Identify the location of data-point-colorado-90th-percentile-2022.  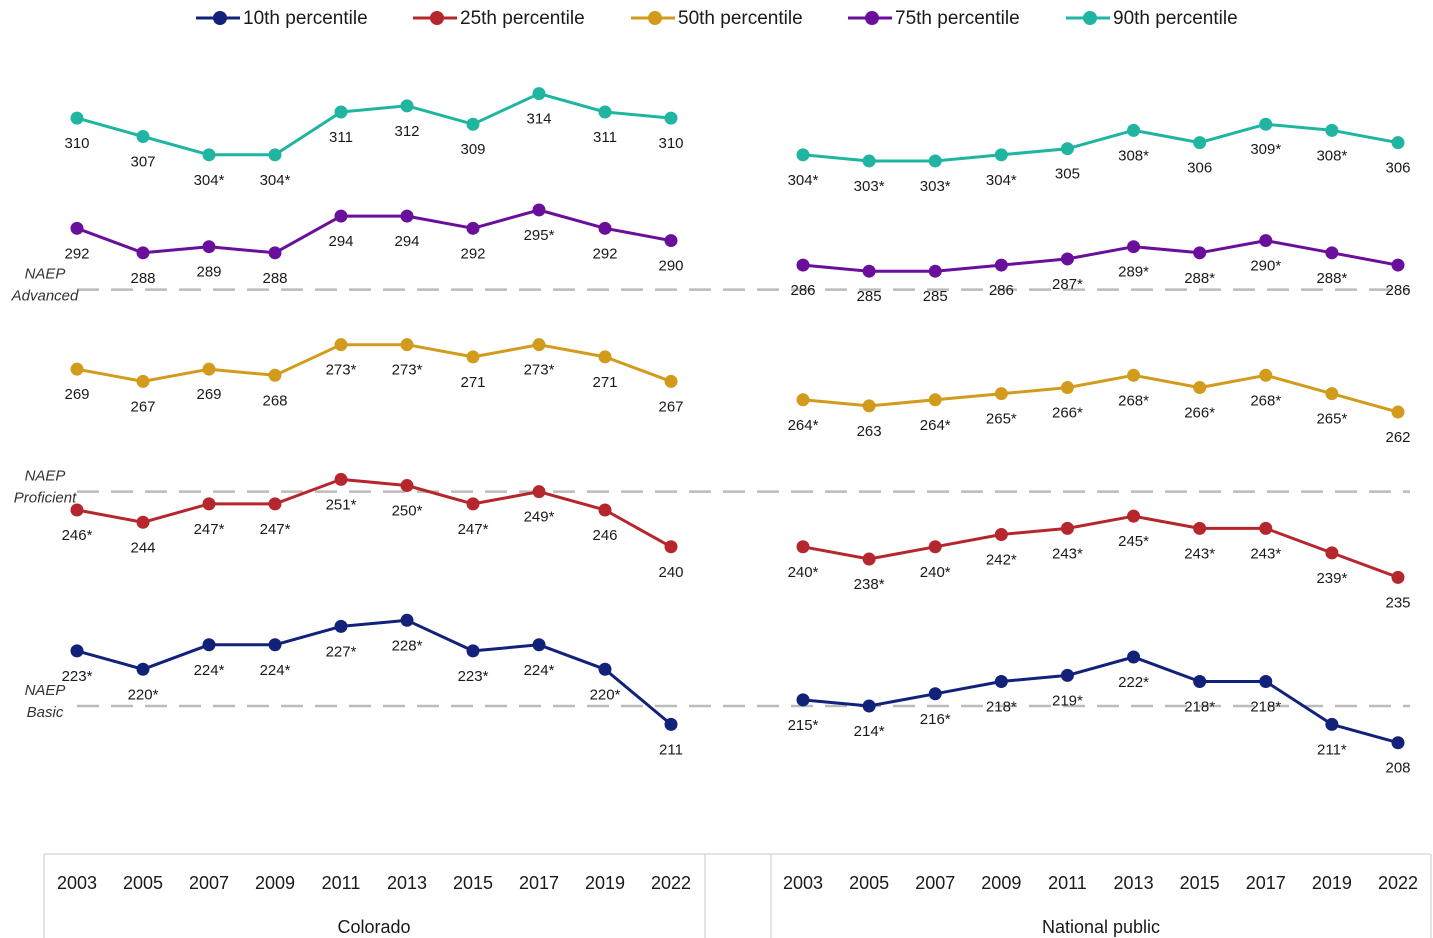
(671, 118).